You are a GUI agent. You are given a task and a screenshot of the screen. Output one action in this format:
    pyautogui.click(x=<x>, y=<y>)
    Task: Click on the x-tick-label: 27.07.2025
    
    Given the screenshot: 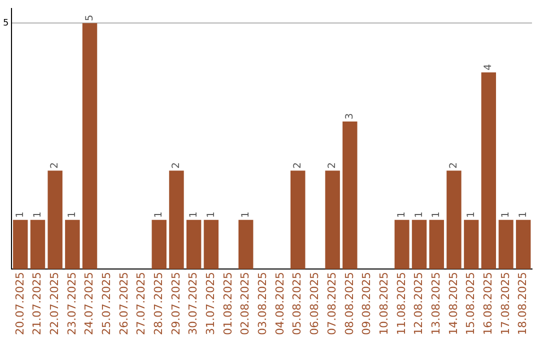 What is the action you would take?
    pyautogui.click(x=141, y=304)
    